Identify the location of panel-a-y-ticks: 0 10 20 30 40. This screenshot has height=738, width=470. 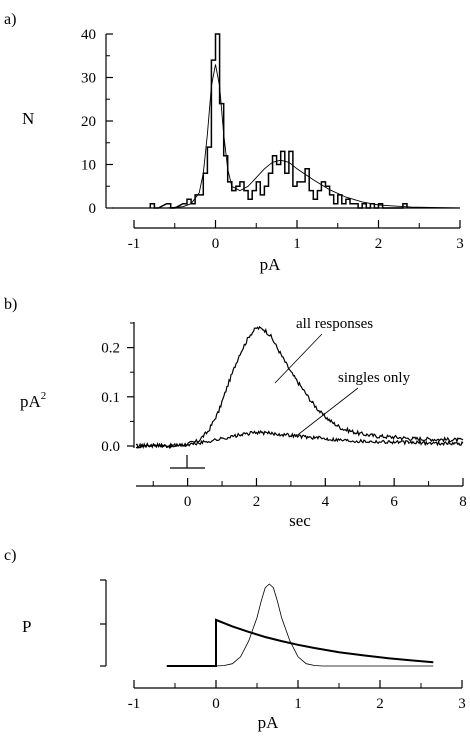
(97, 122).